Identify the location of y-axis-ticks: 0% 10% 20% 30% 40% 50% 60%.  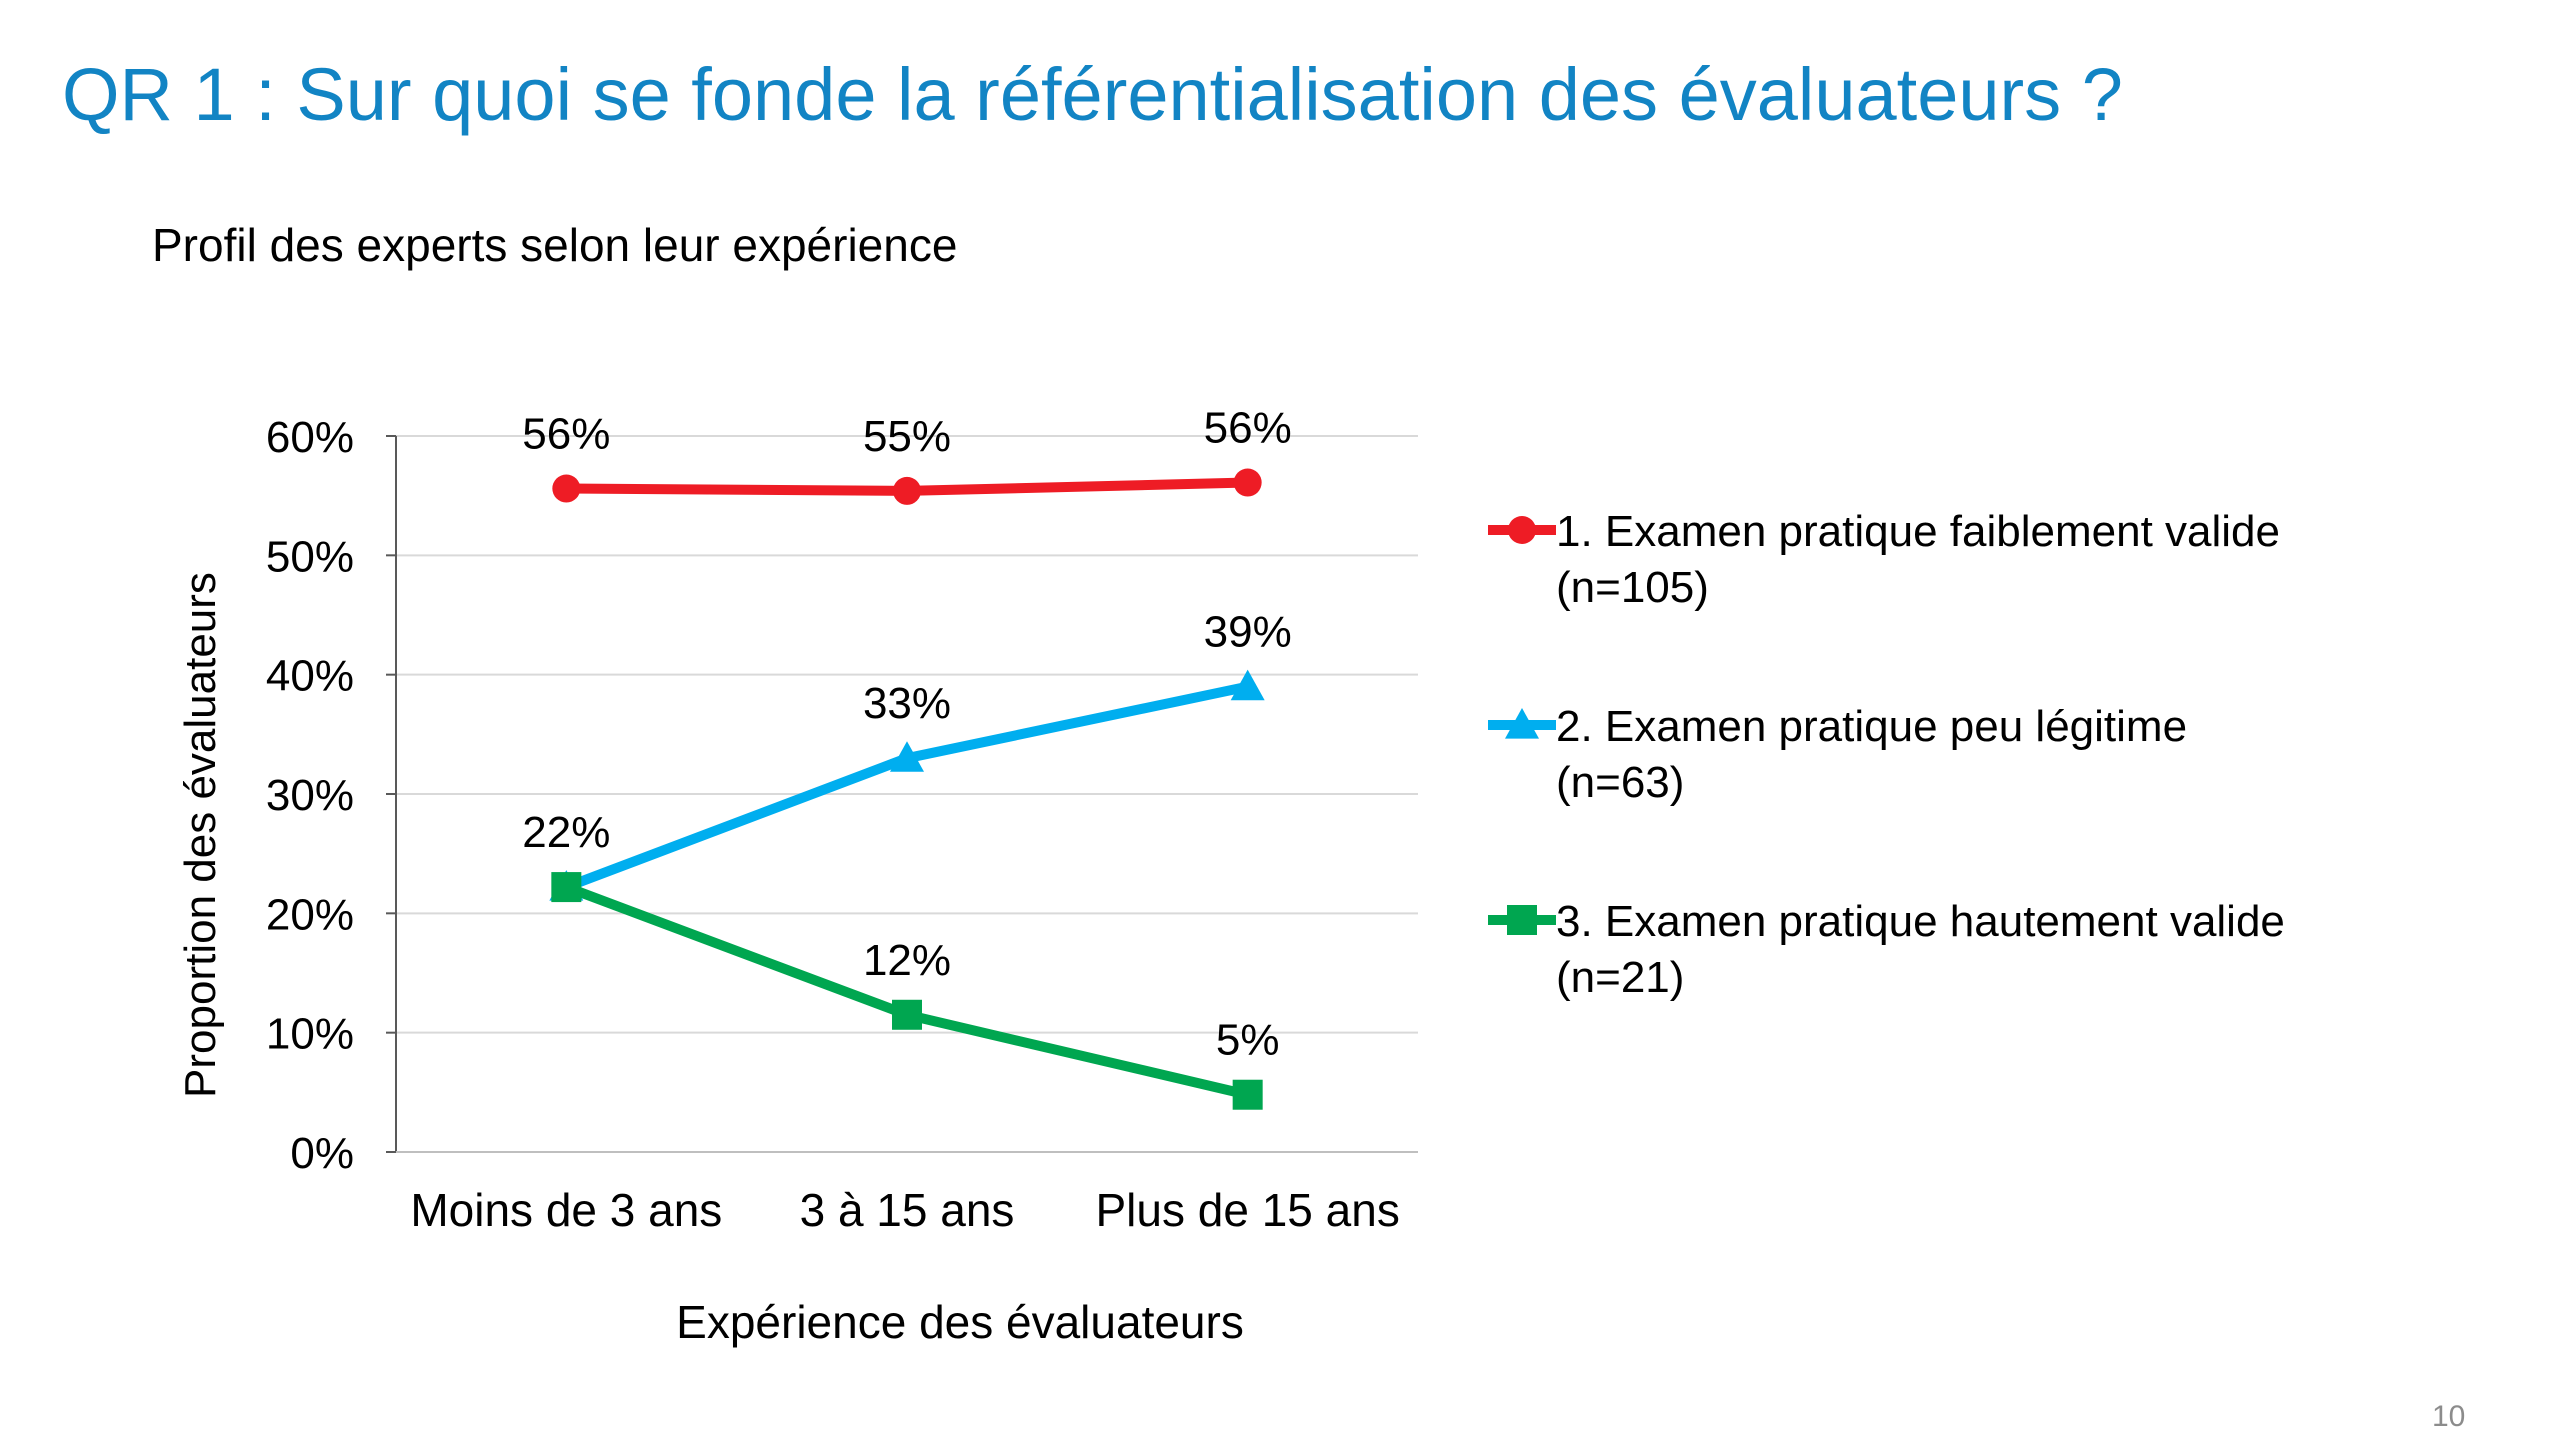
(310, 795).